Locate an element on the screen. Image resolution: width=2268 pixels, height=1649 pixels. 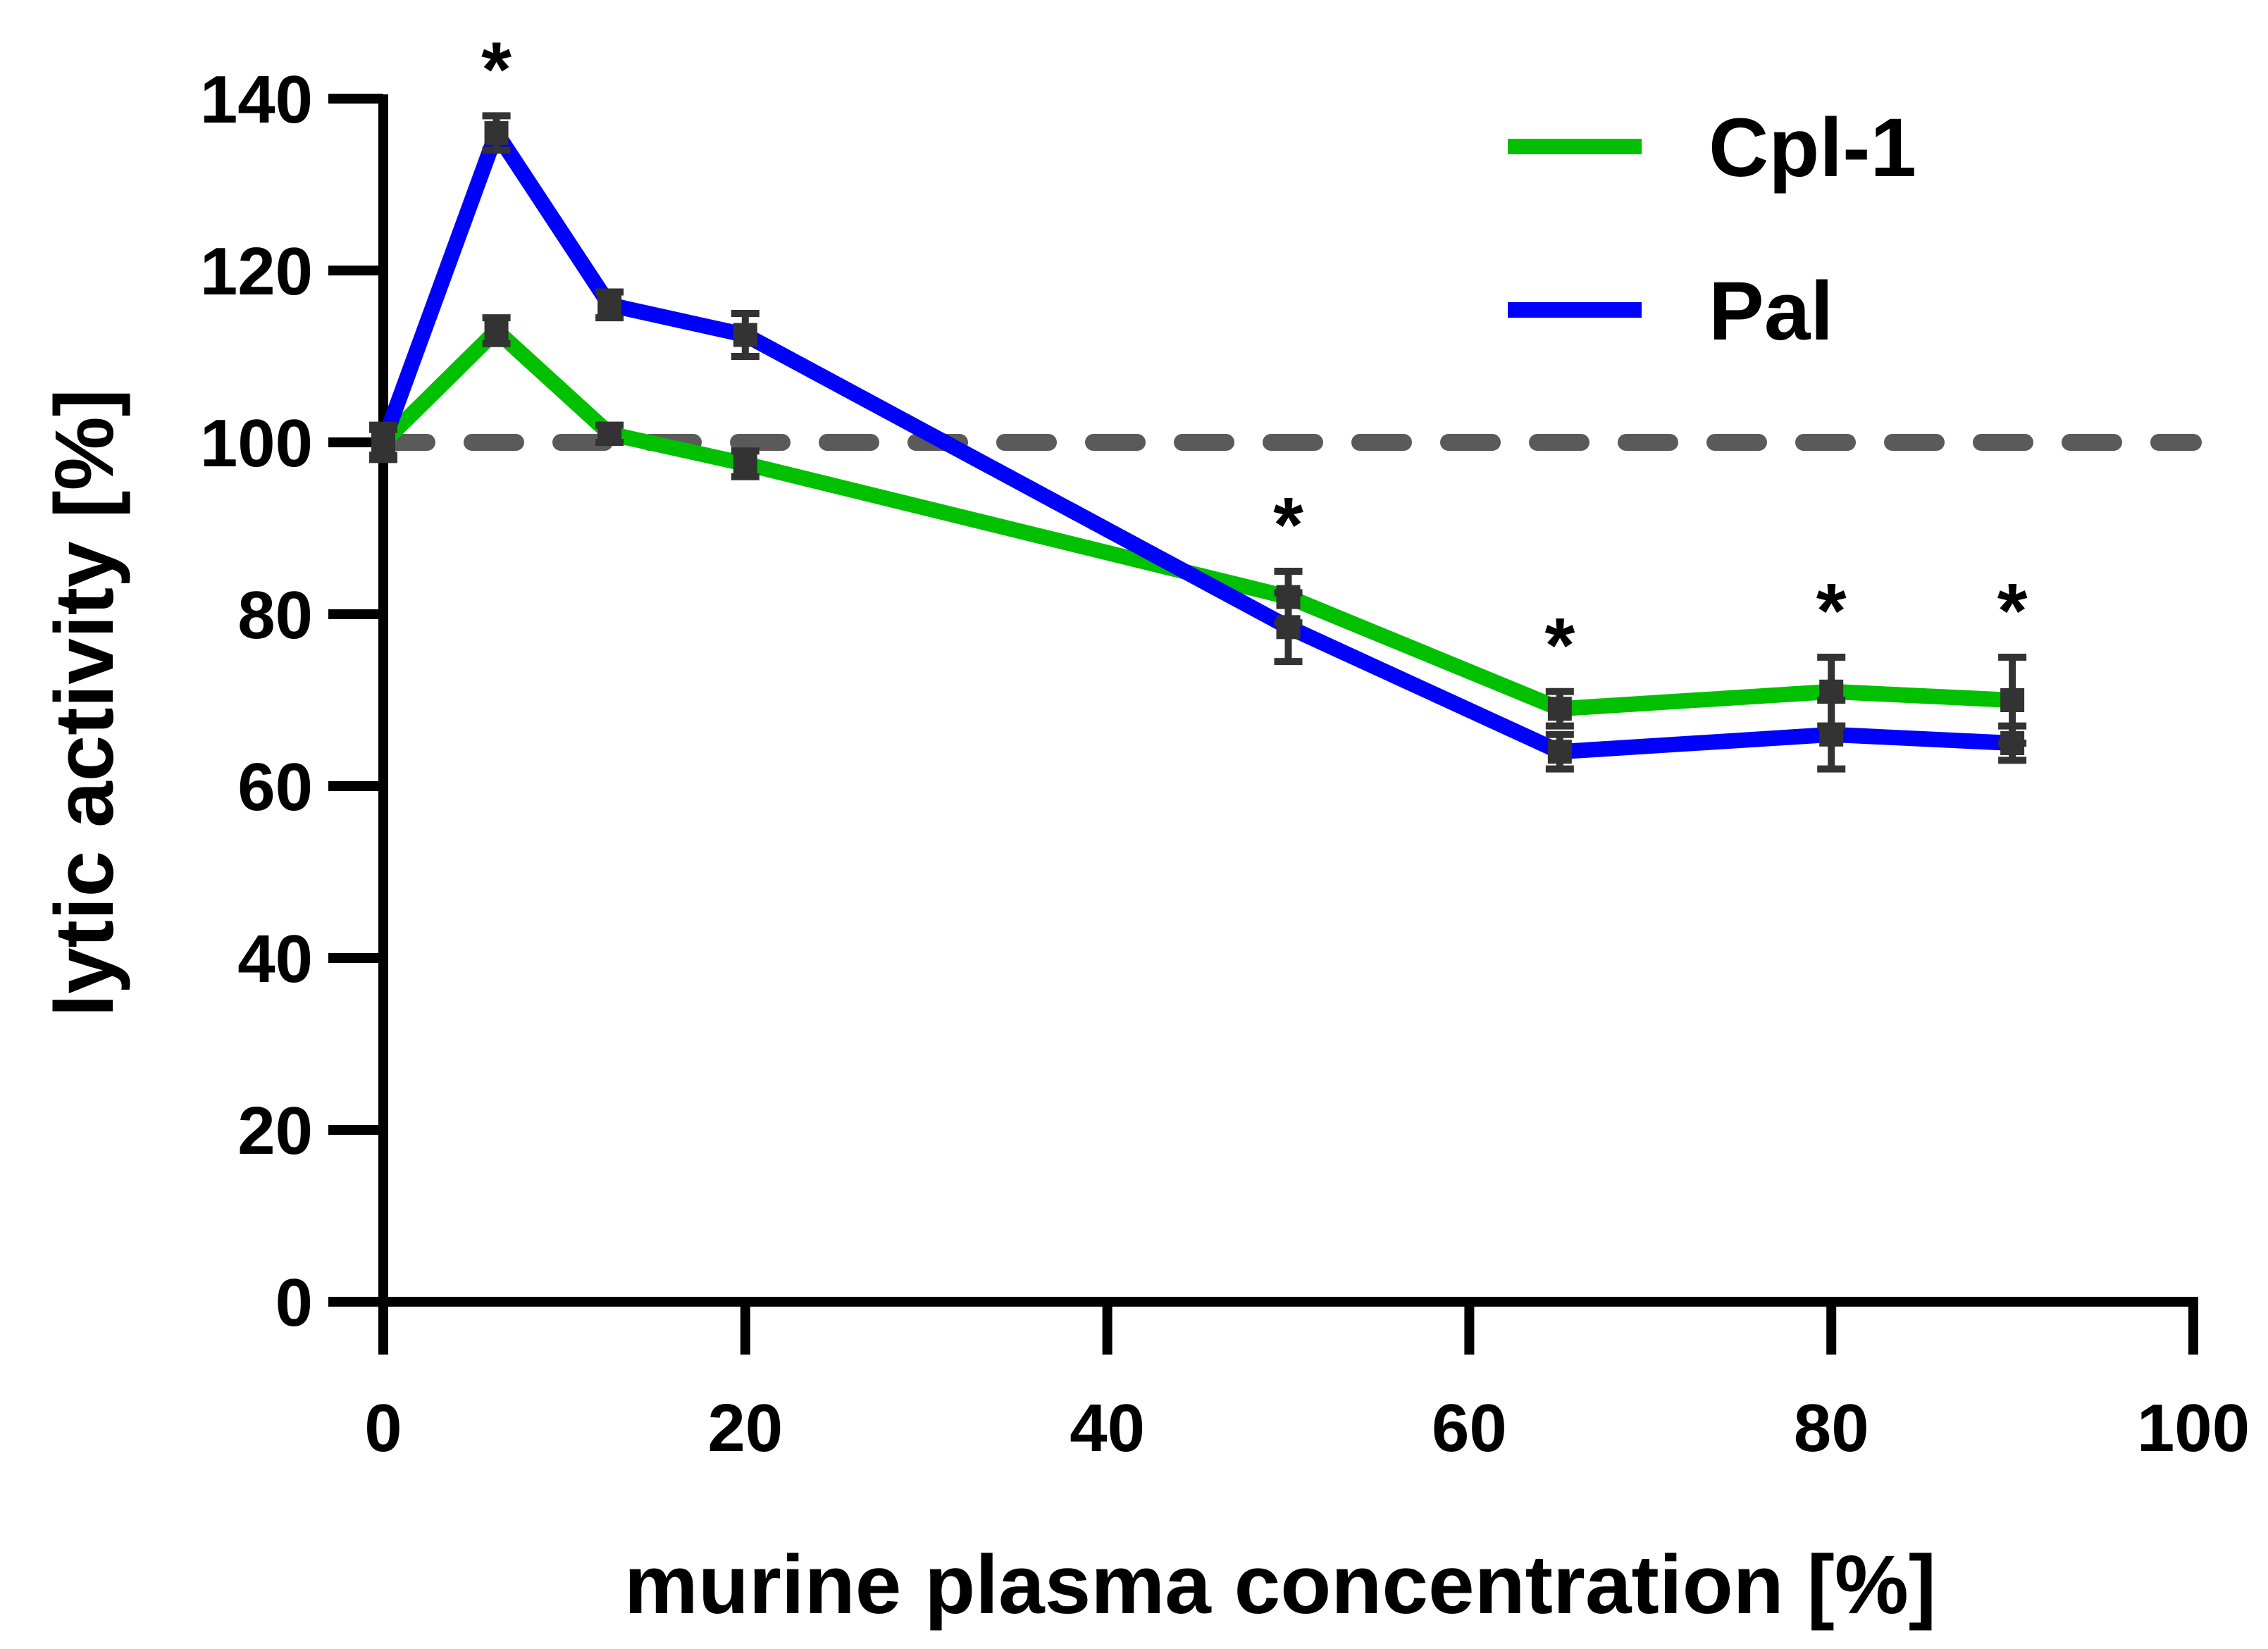
significance-star-2: * is located at coordinates (1559, 646).